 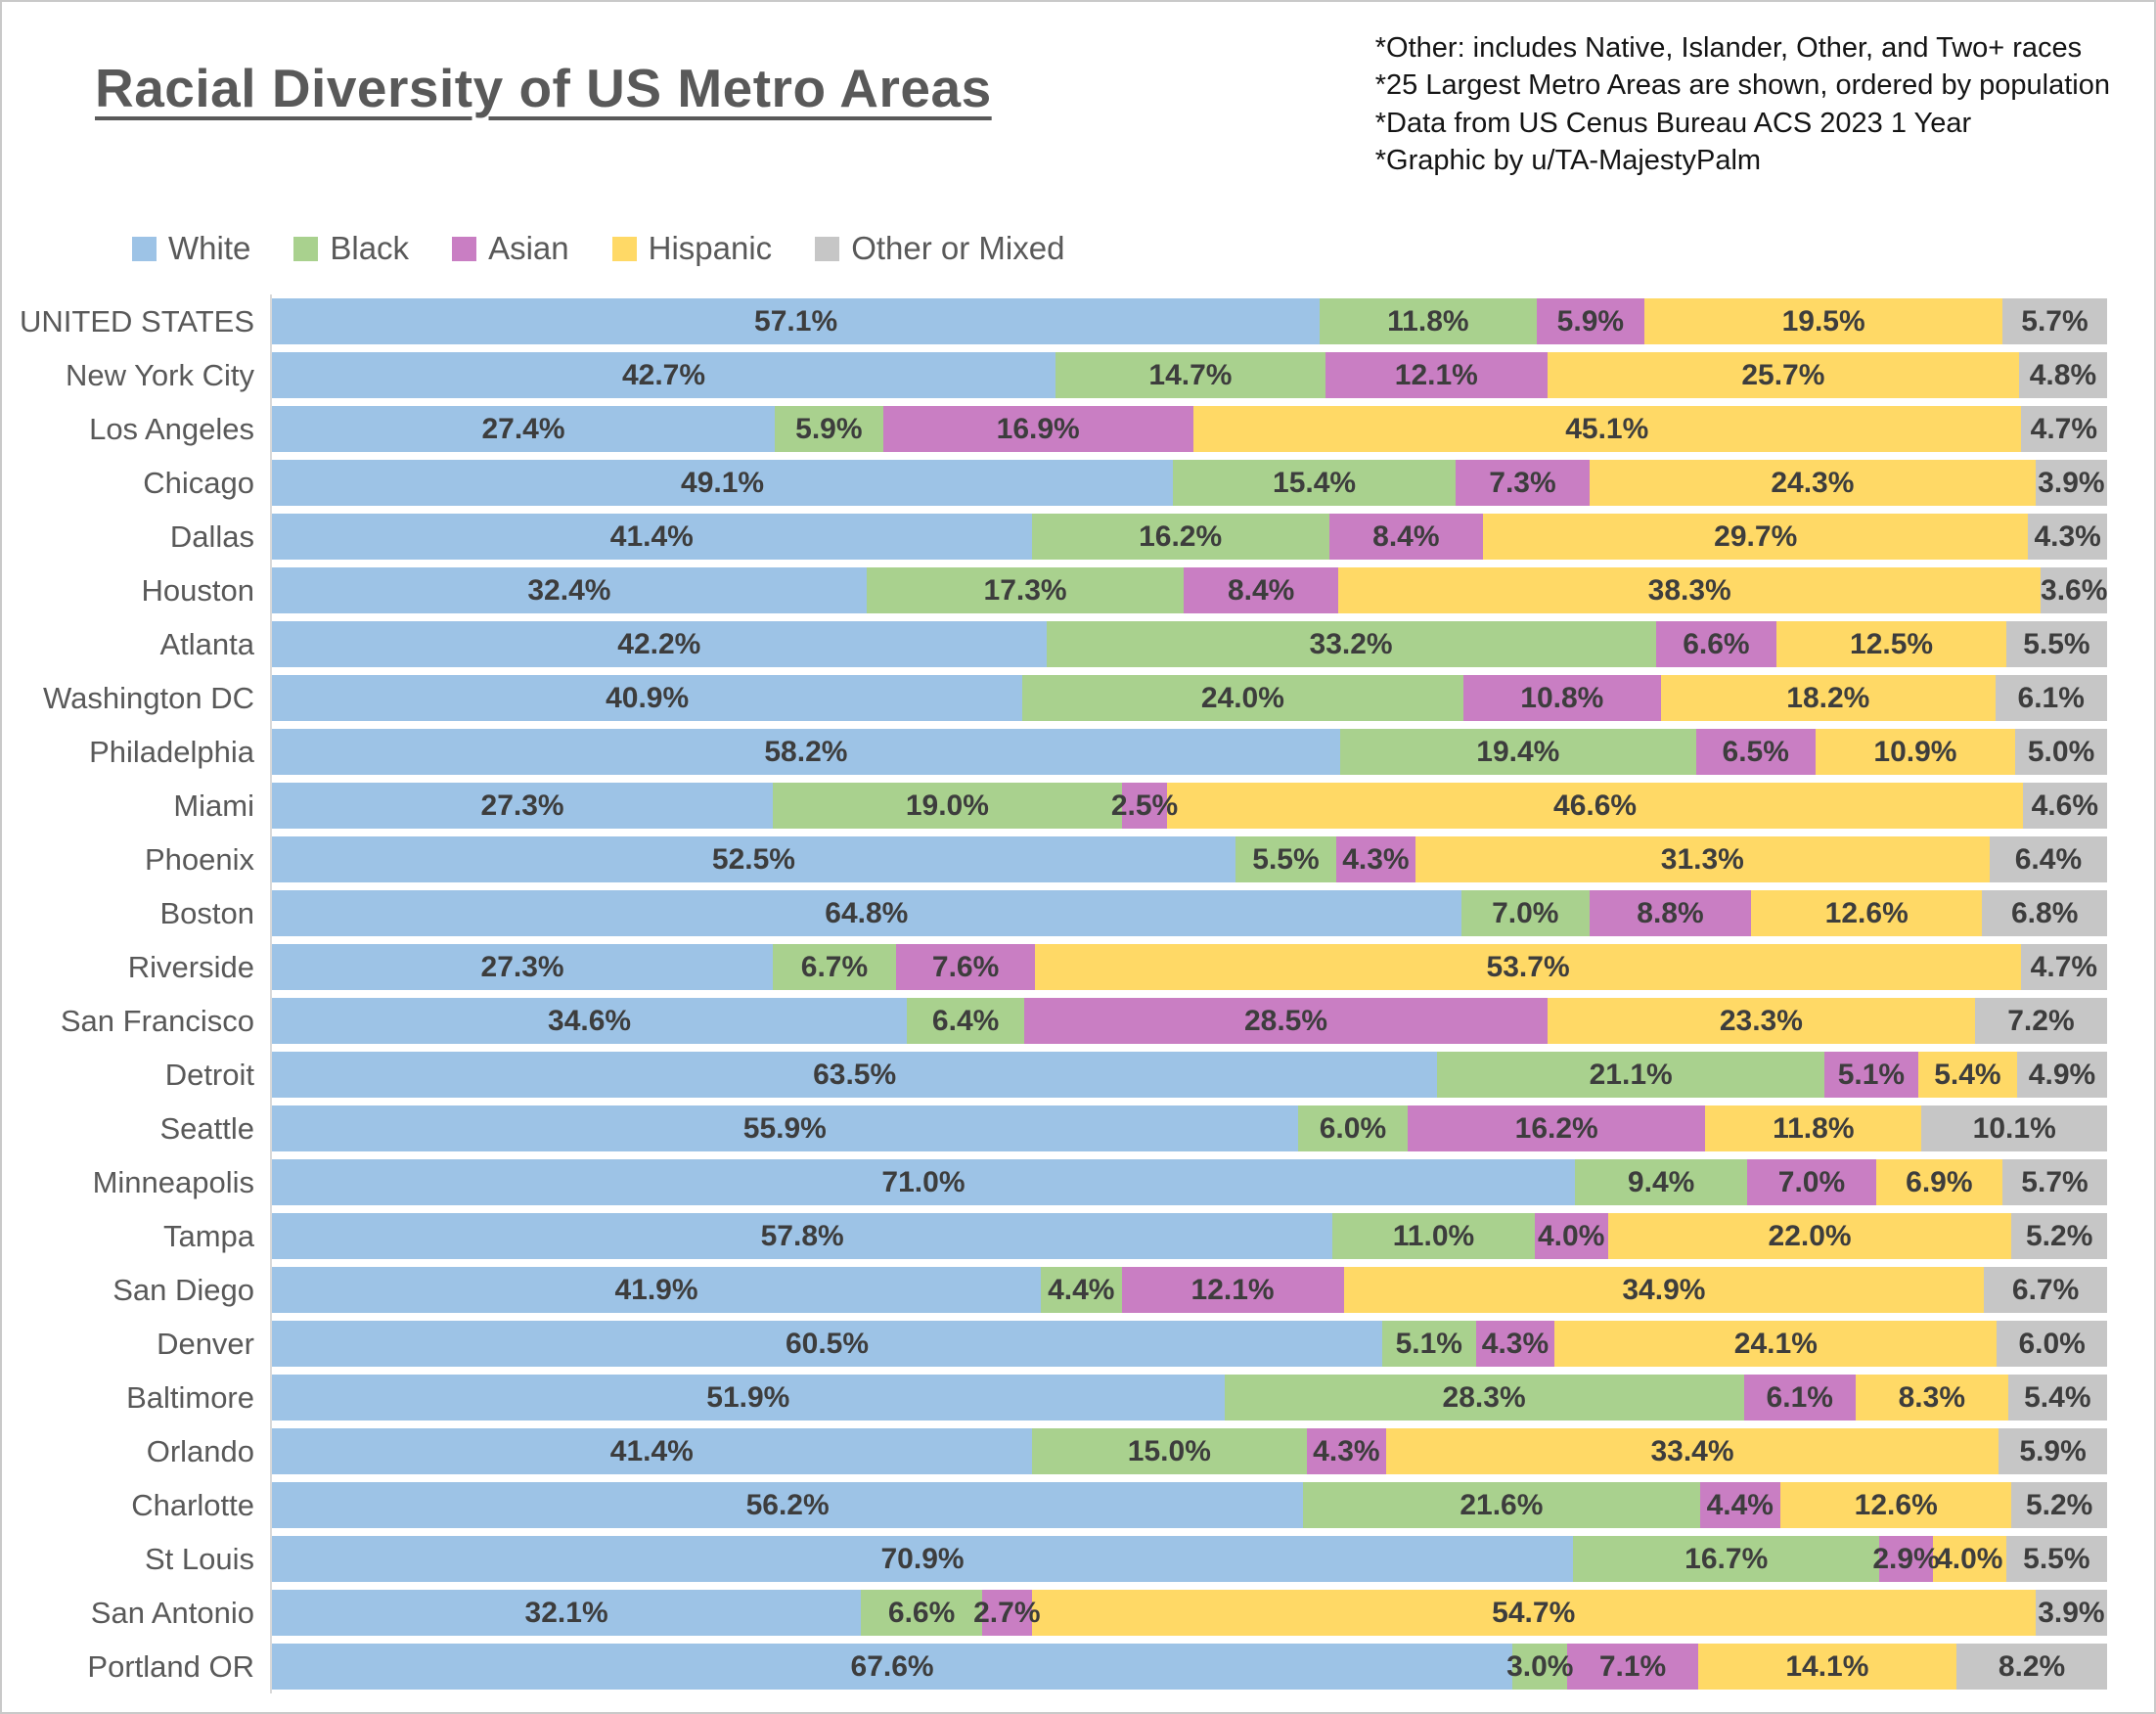 I want to click on stacked-bar: 56.2% 21.6% 4.4% 12.6% 5.2%, so click(x=1189, y=1505).